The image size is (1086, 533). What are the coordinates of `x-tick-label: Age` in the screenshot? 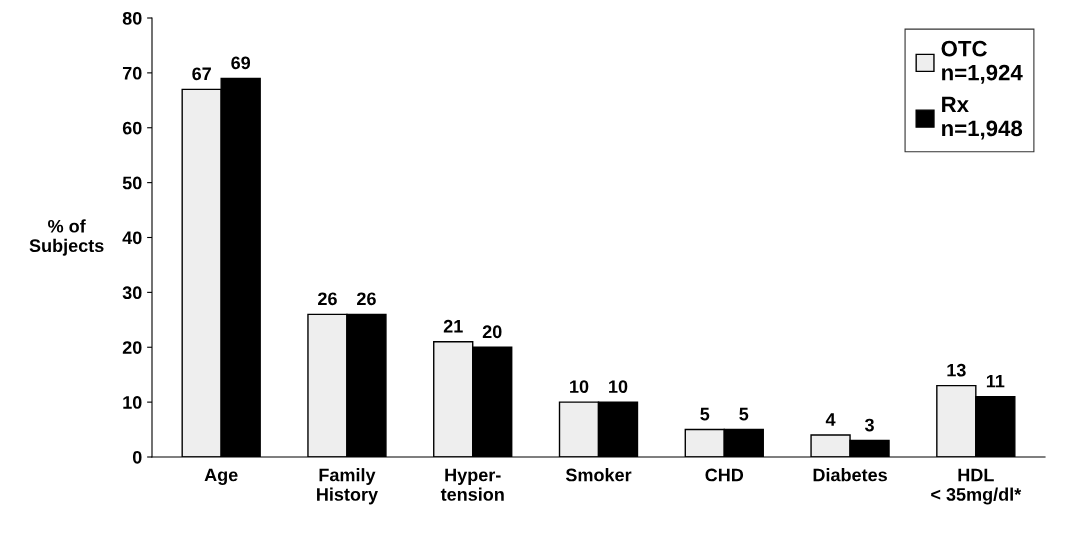 It's located at (221, 476).